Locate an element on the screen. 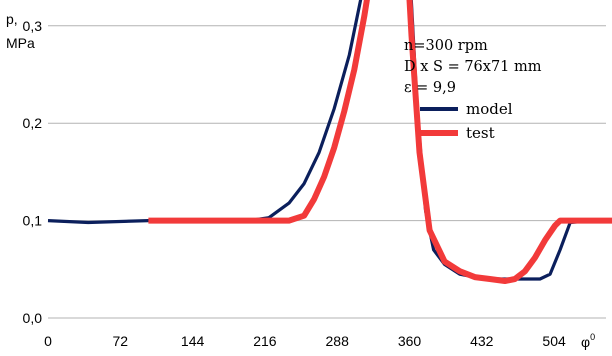 This screenshot has height=356, width=612. legend-label-model: model is located at coordinates (489, 109).